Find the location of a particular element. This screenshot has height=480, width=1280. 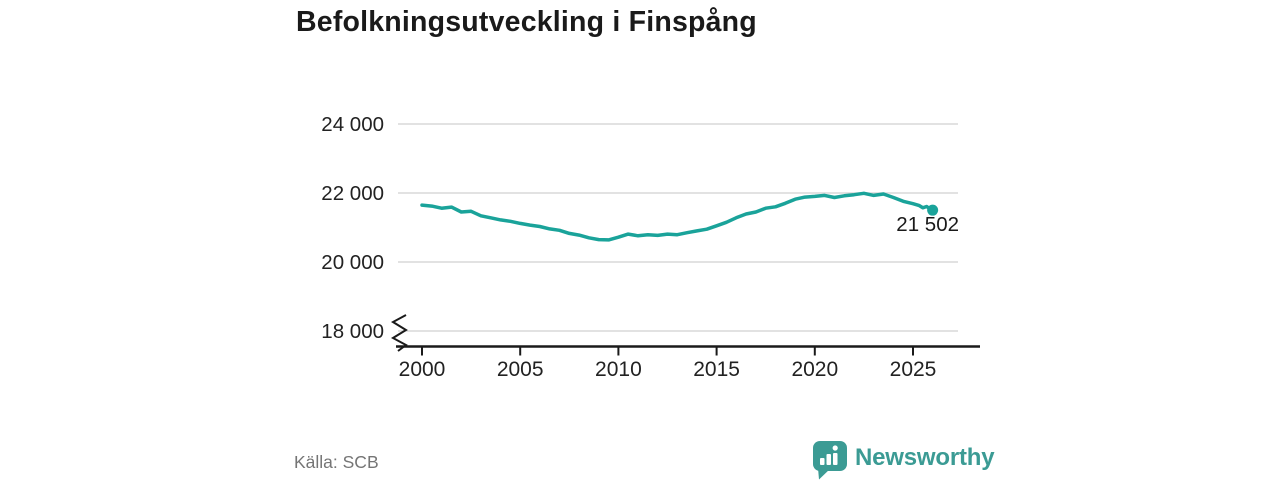

y-axis-tick-label: 18 000 is located at coordinates (352, 331).